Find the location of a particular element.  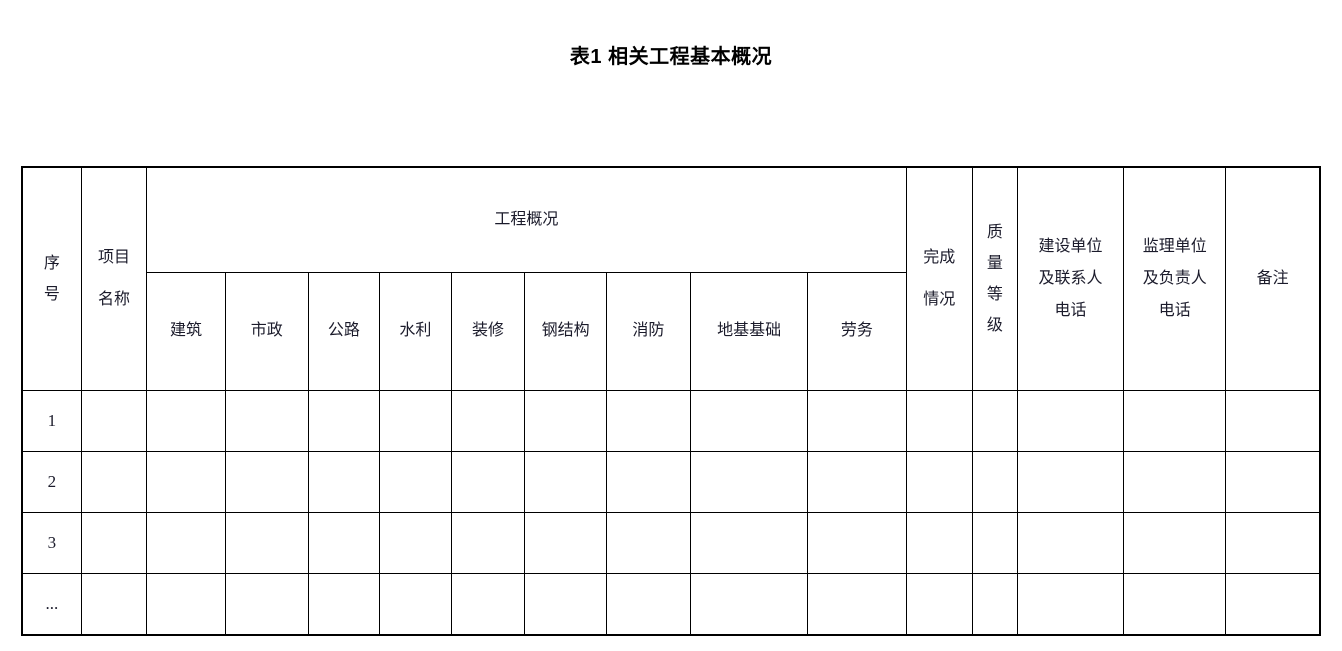

header-seq: 序 号 is located at coordinates (51, 278).